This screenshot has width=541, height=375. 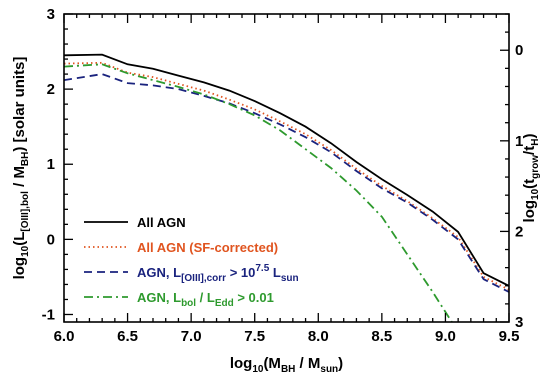 I want to click on x-tick-label: 7.0, so click(x=191, y=336).